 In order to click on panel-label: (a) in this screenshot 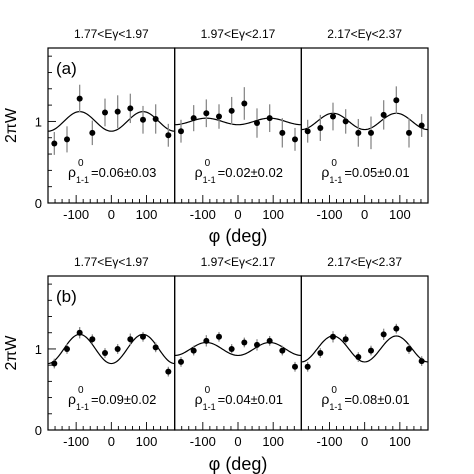, I will do `click(66, 68)`.